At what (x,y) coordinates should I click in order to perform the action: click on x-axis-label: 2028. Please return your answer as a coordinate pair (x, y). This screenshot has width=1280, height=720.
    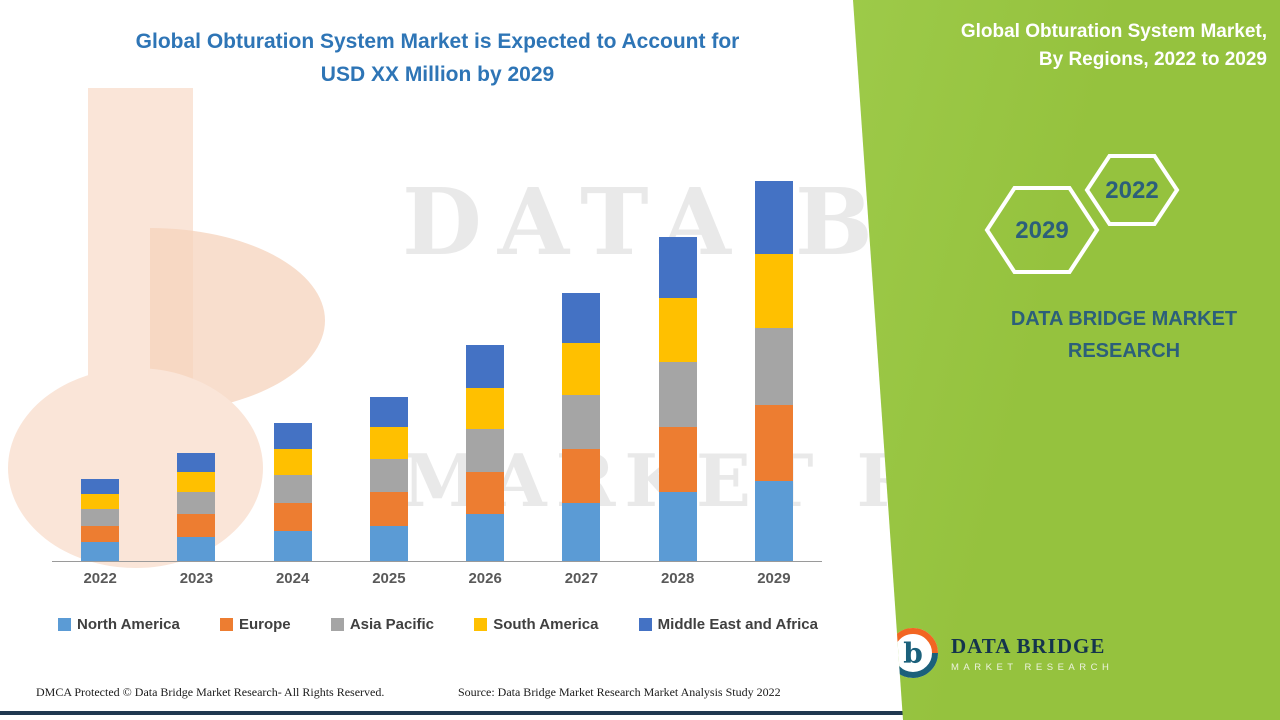
    Looking at the image, I should click on (677, 578).